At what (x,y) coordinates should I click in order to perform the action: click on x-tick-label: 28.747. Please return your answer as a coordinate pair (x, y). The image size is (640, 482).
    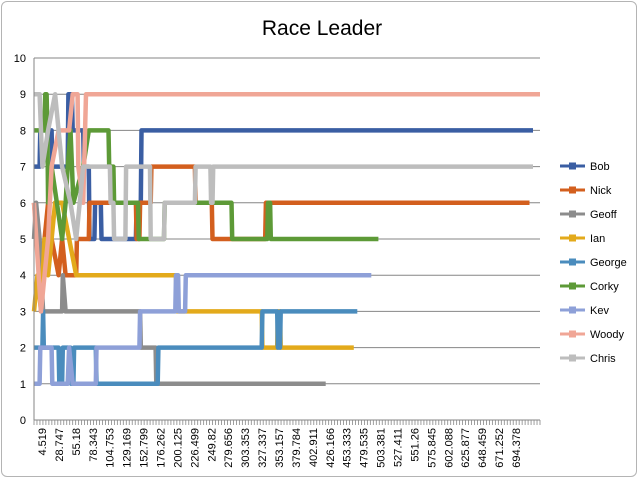
    Looking at the image, I should click on (60, 445).